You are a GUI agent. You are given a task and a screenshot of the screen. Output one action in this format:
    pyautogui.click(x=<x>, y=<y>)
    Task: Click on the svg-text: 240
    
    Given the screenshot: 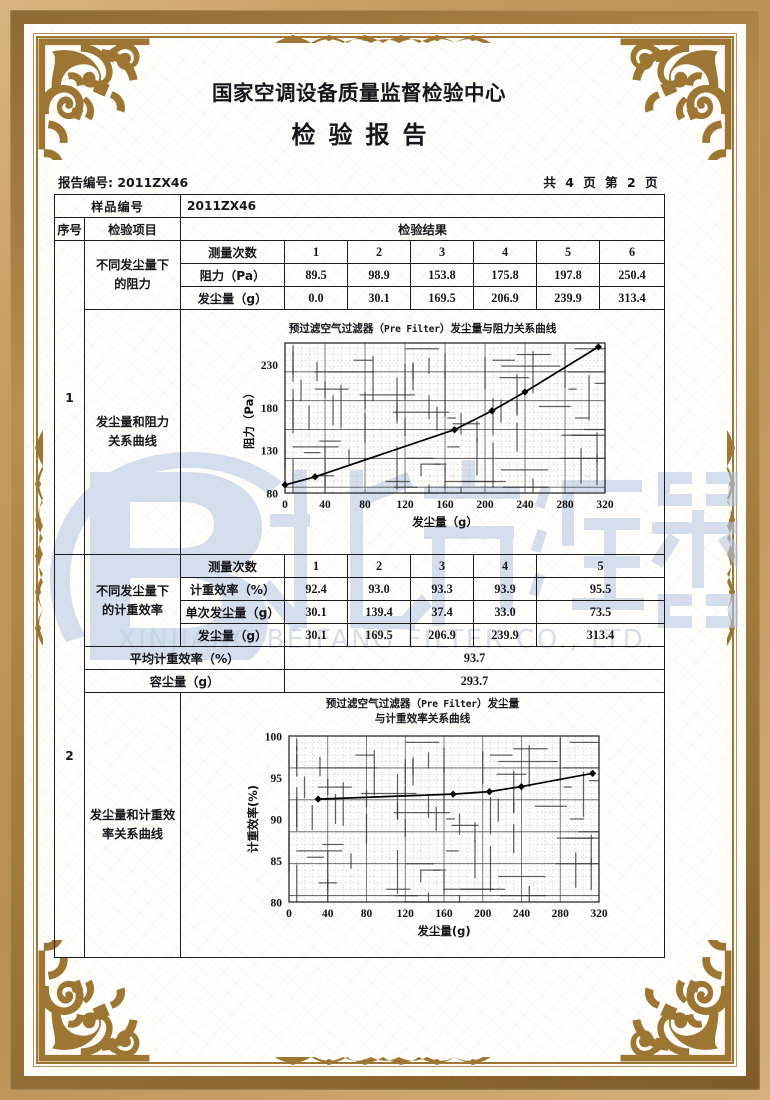 What is the action you would take?
    pyautogui.click(x=521, y=914)
    